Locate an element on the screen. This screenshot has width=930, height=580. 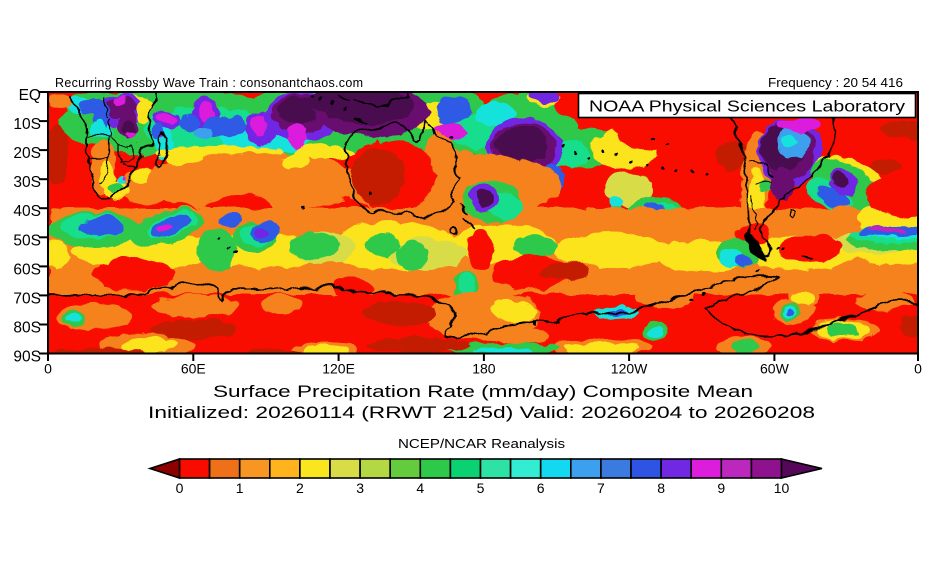
svg-text: Frequency : 20 54 416 is located at coordinates (835, 83).